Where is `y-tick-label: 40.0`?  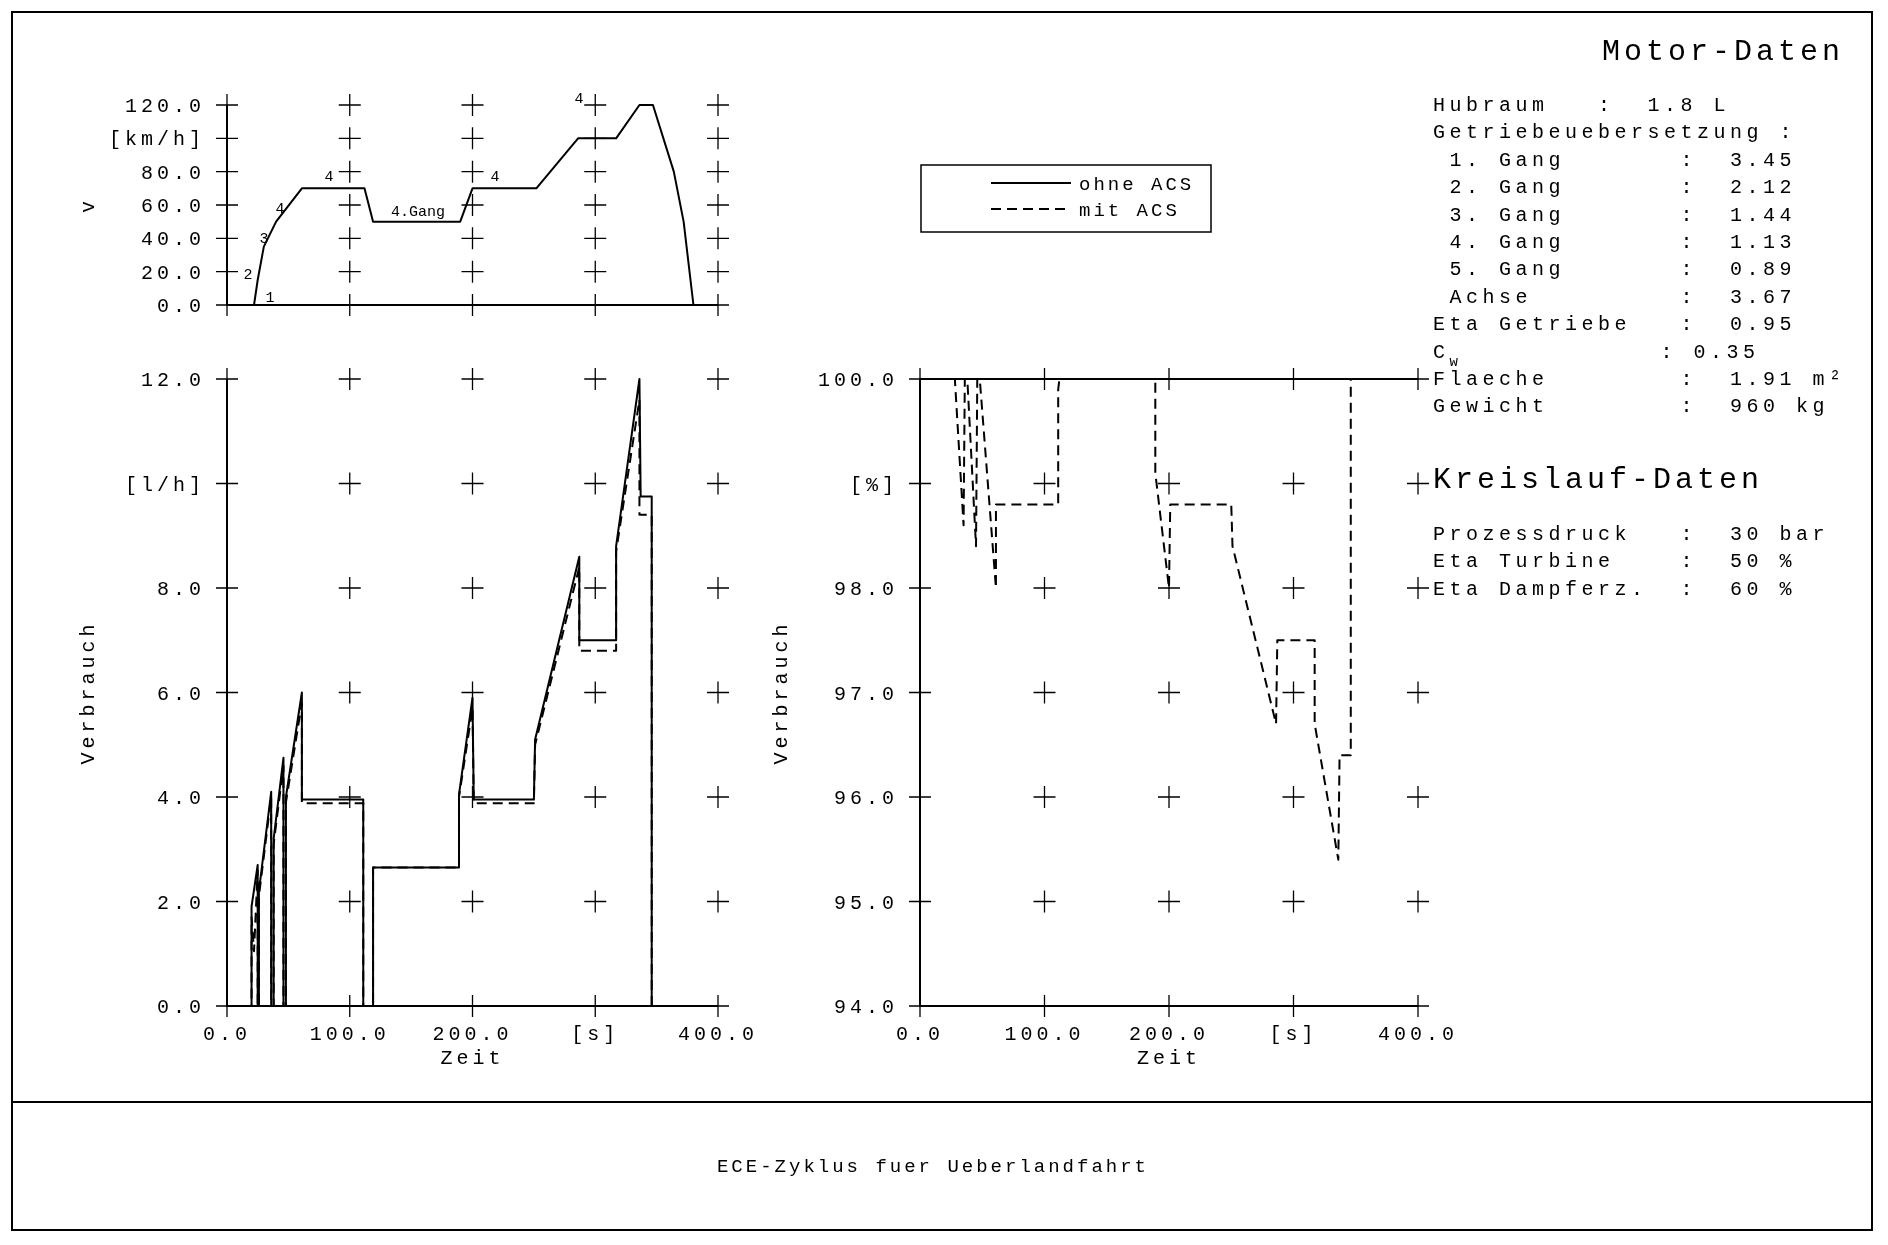
y-tick-label: 40.0 is located at coordinates (172, 240).